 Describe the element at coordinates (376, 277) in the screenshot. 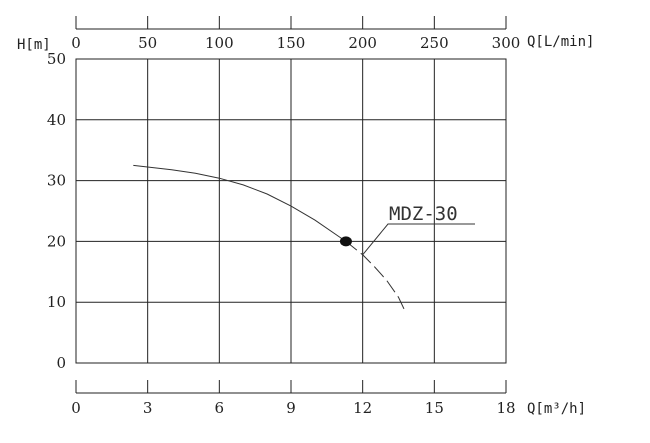

I see `series-extension-dashed` at that location.